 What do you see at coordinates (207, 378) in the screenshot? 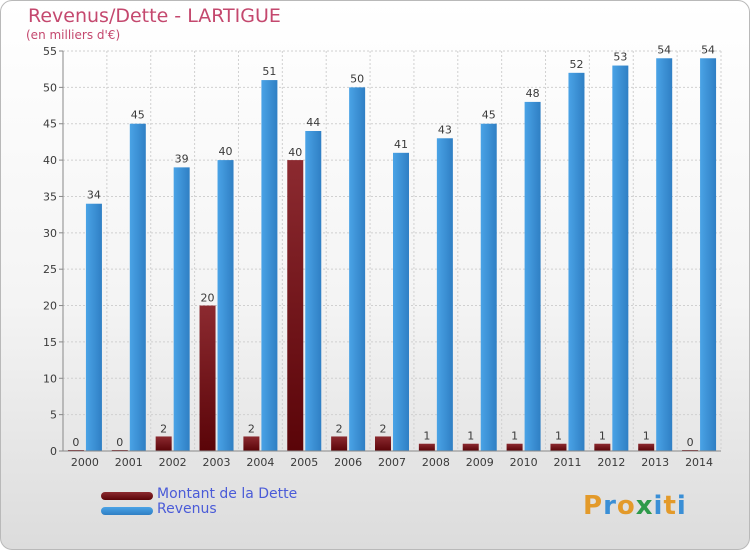
I see `bar-debt-2003` at bounding box center [207, 378].